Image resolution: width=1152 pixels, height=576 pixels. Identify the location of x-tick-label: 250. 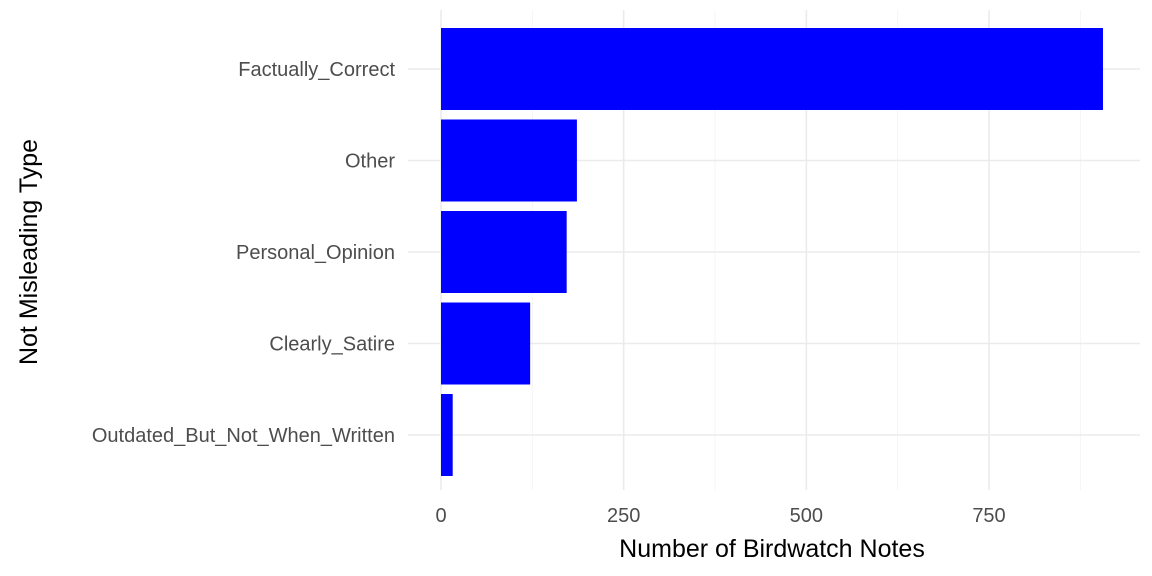
(623, 516).